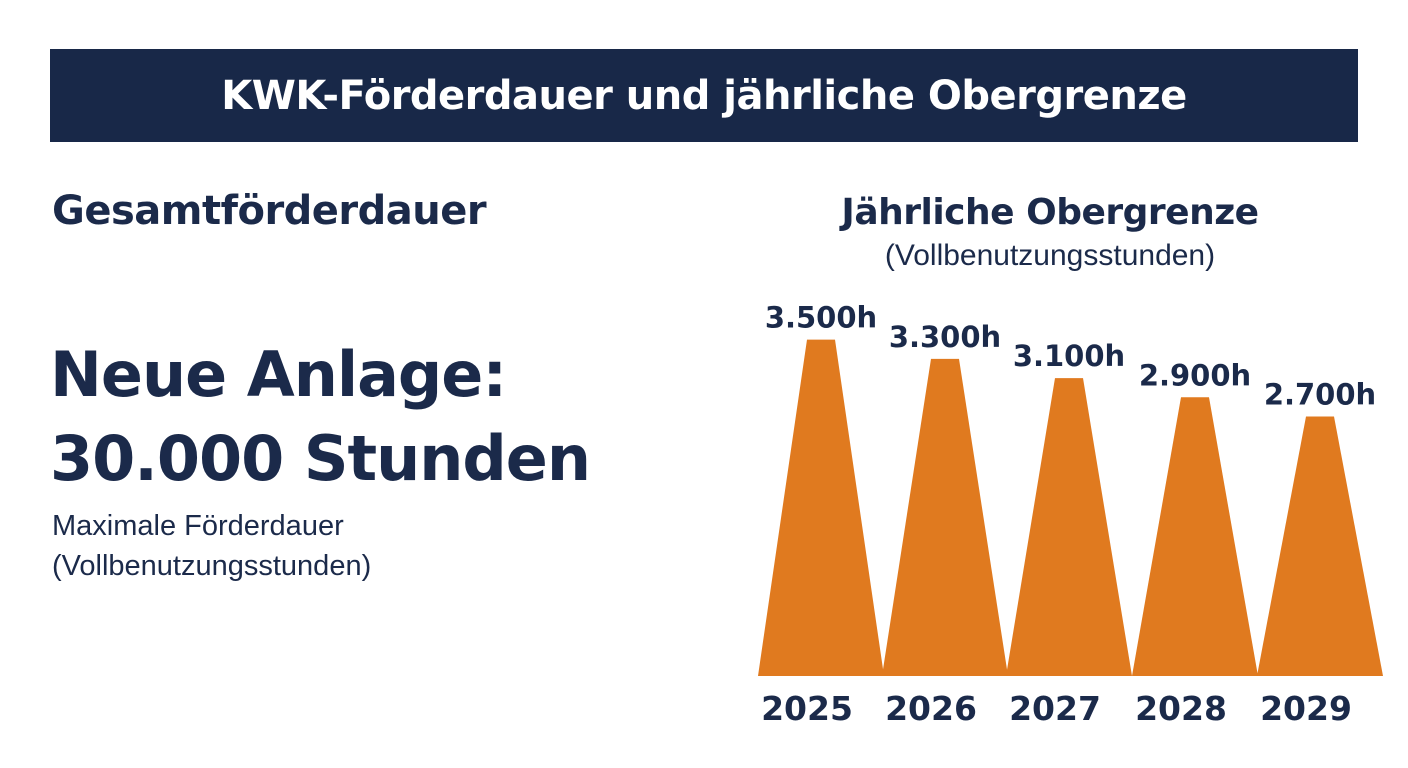  I want to click on bar-2025, so click(821, 507).